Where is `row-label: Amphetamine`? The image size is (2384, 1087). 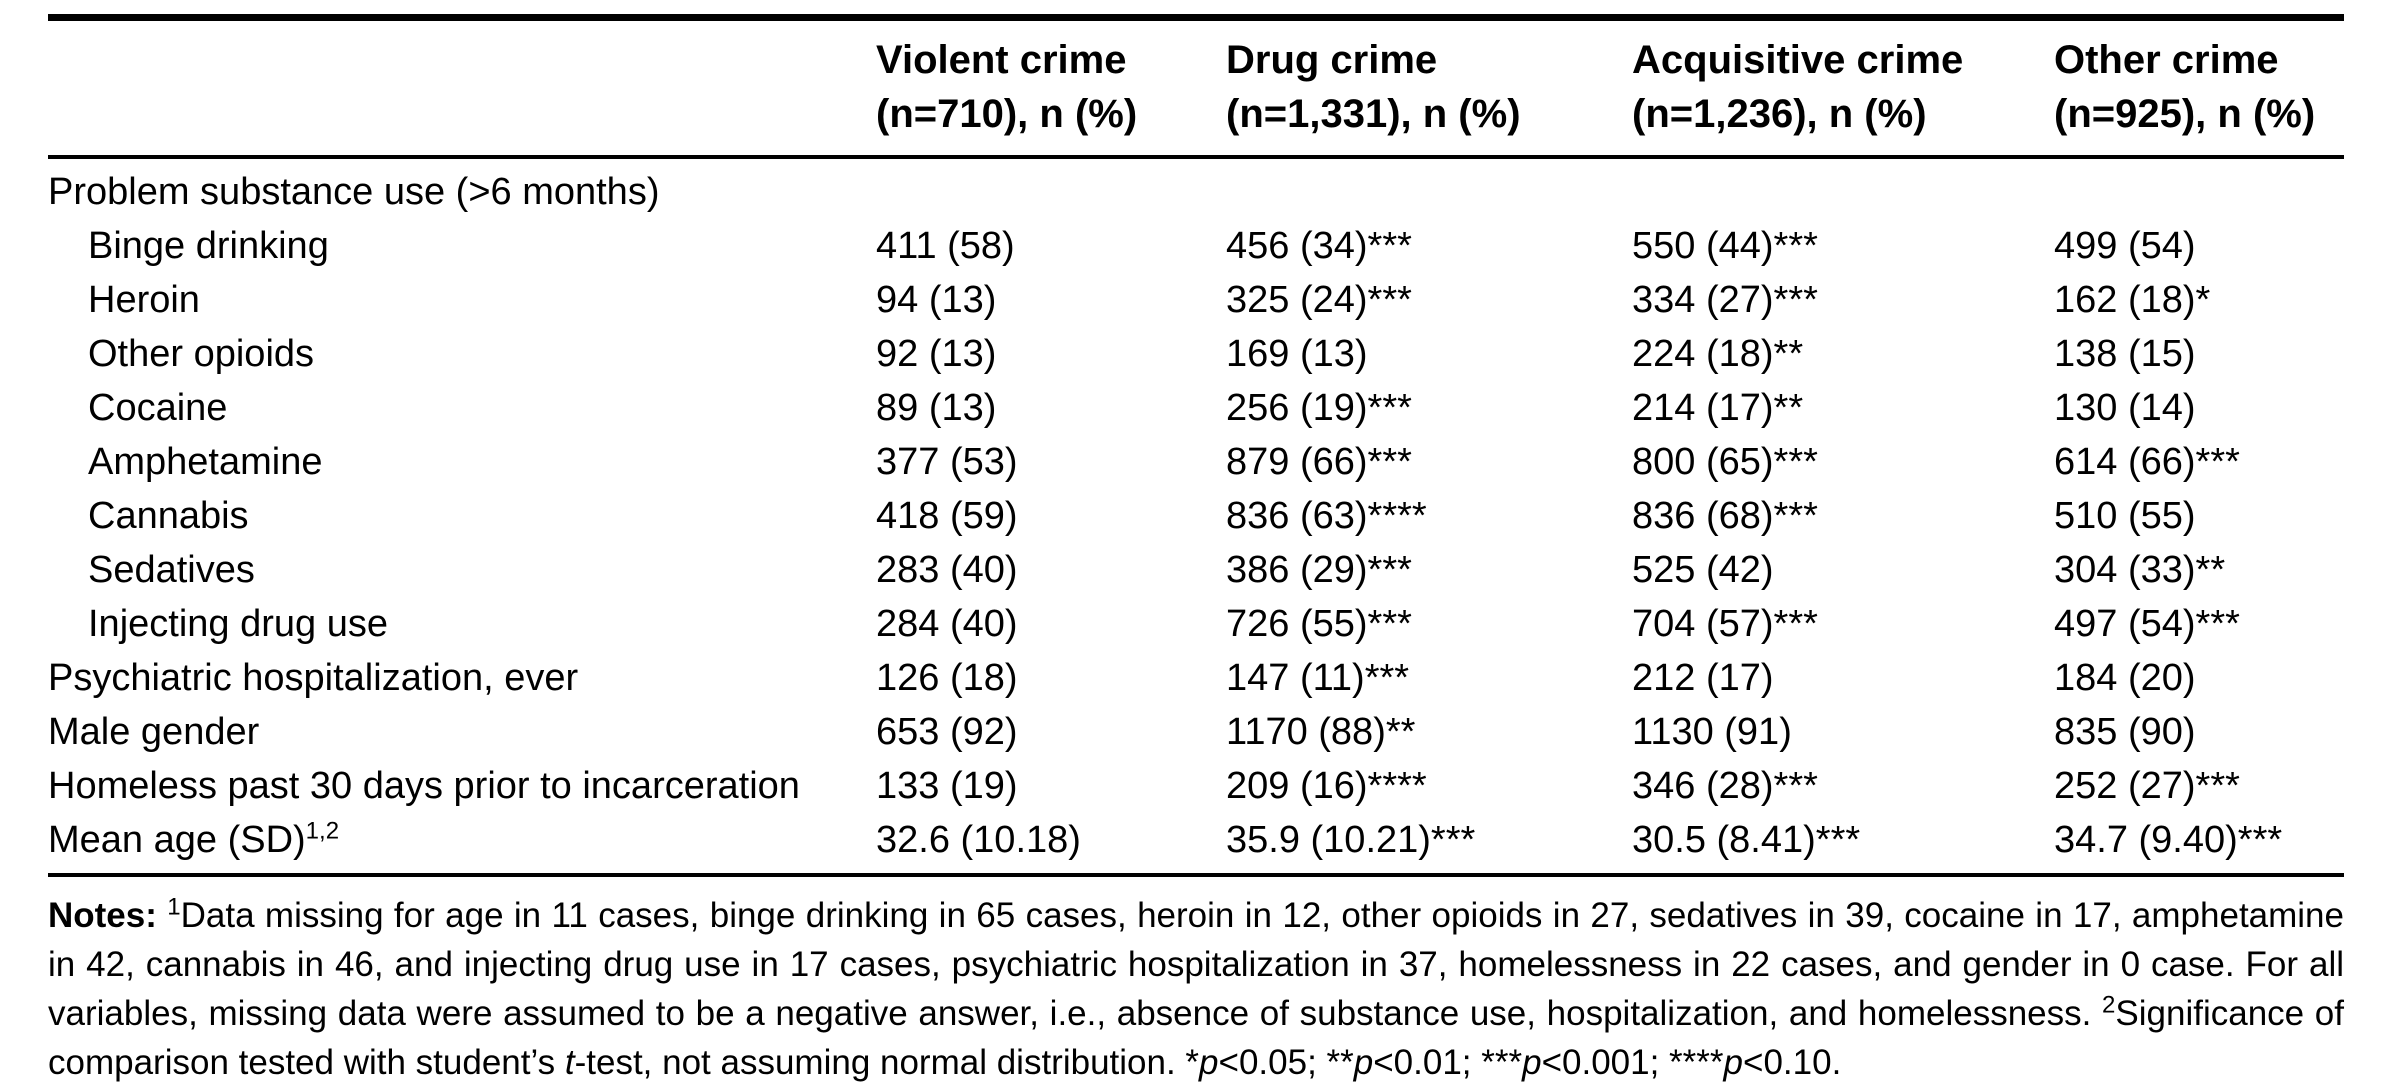 row-label: Amphetamine is located at coordinates (205, 462).